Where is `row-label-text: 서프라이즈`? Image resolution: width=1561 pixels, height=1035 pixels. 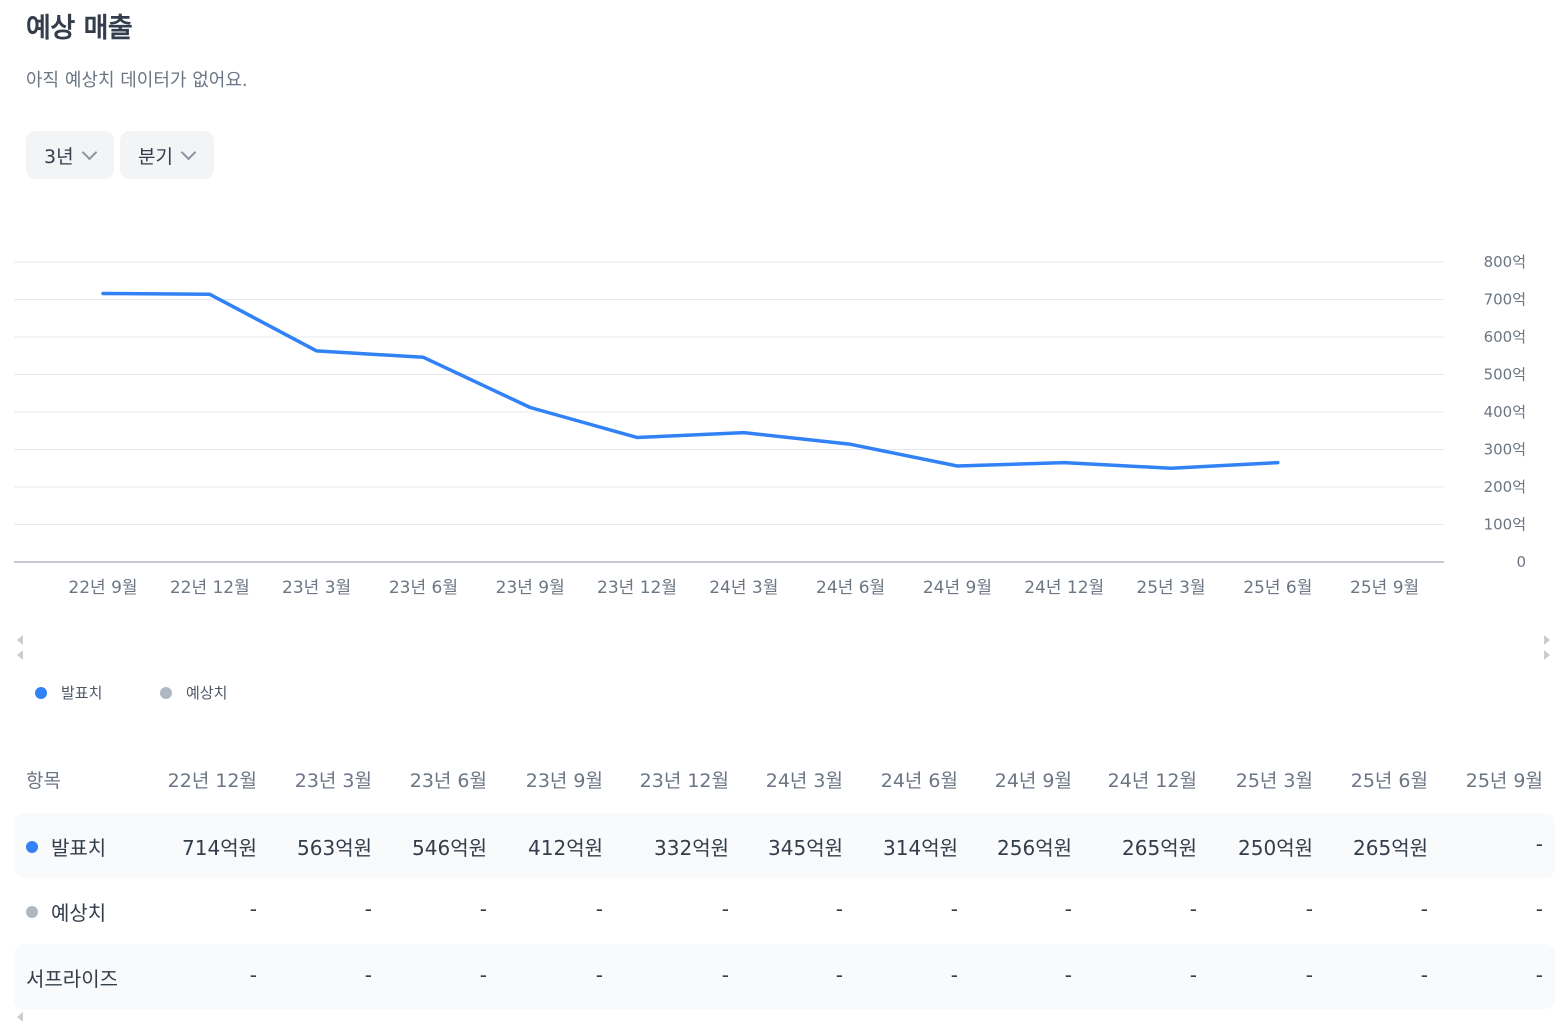
row-label-text: 서프라이즈 is located at coordinates (72, 979).